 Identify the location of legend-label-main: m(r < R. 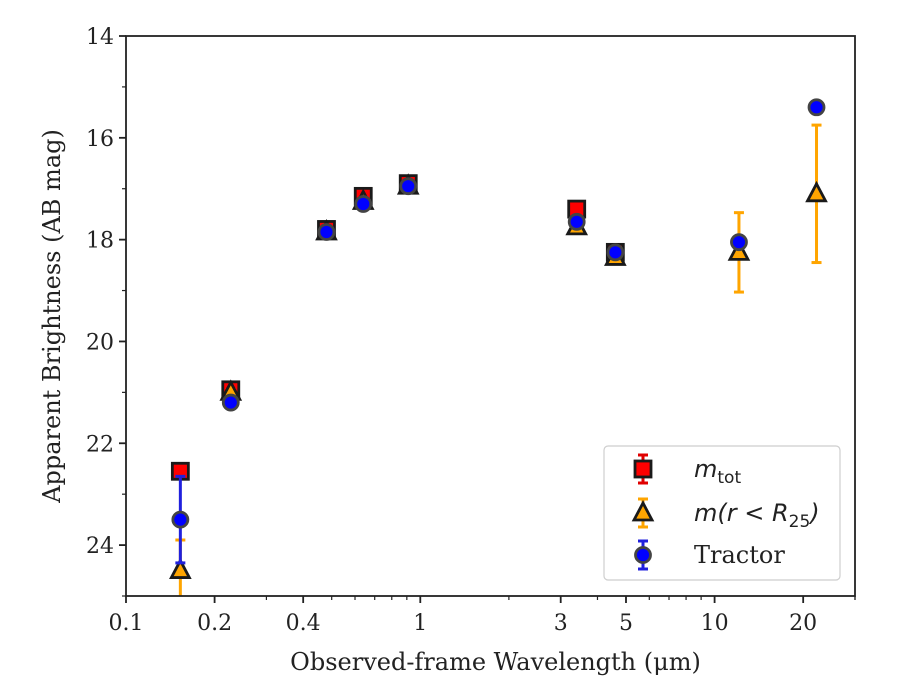
(741, 513).